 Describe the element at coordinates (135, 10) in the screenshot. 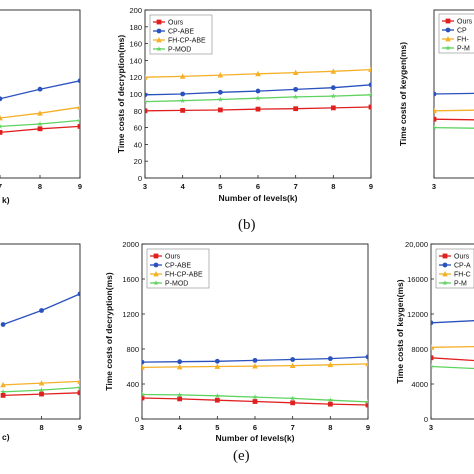

I see `y-tick-label: 200` at that location.